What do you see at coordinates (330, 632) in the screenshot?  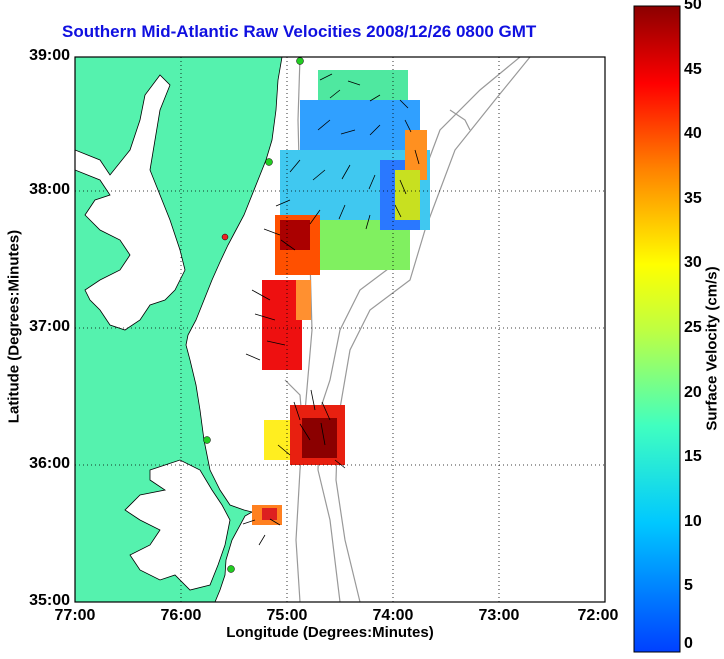 I see `x-axis-label: Longitude (Degrees:Minutes)` at bounding box center [330, 632].